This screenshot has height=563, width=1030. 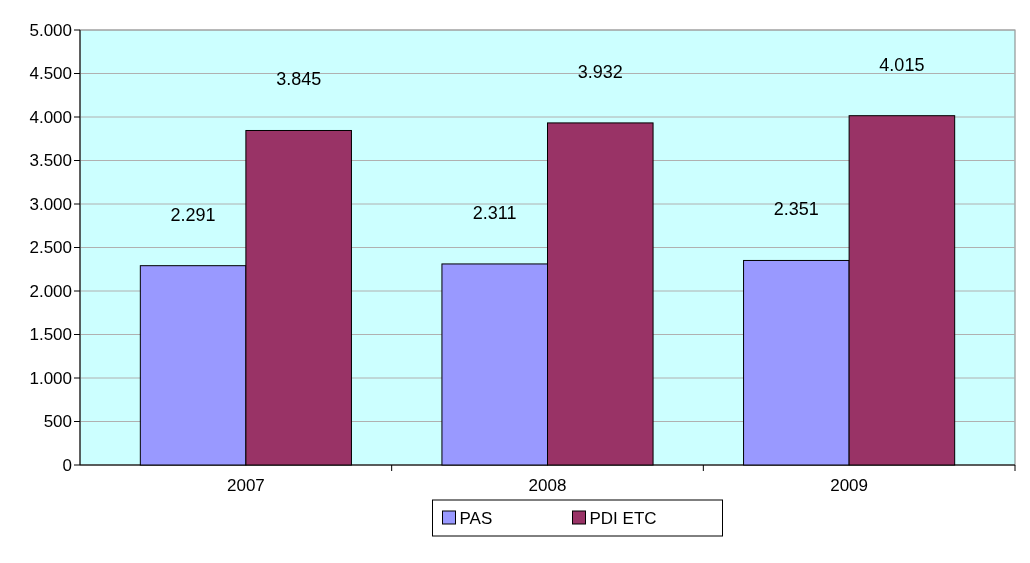 What do you see at coordinates (902, 64) in the screenshot?
I see `data-label: 4.015` at bounding box center [902, 64].